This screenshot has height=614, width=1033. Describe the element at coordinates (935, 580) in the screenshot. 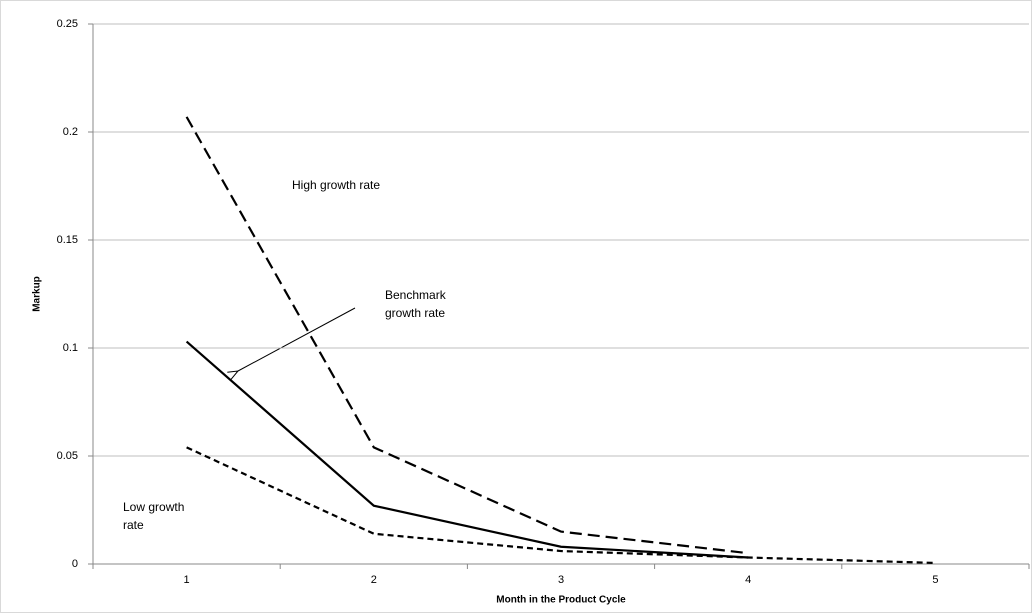

I see `x-tick-label: 5` at that location.